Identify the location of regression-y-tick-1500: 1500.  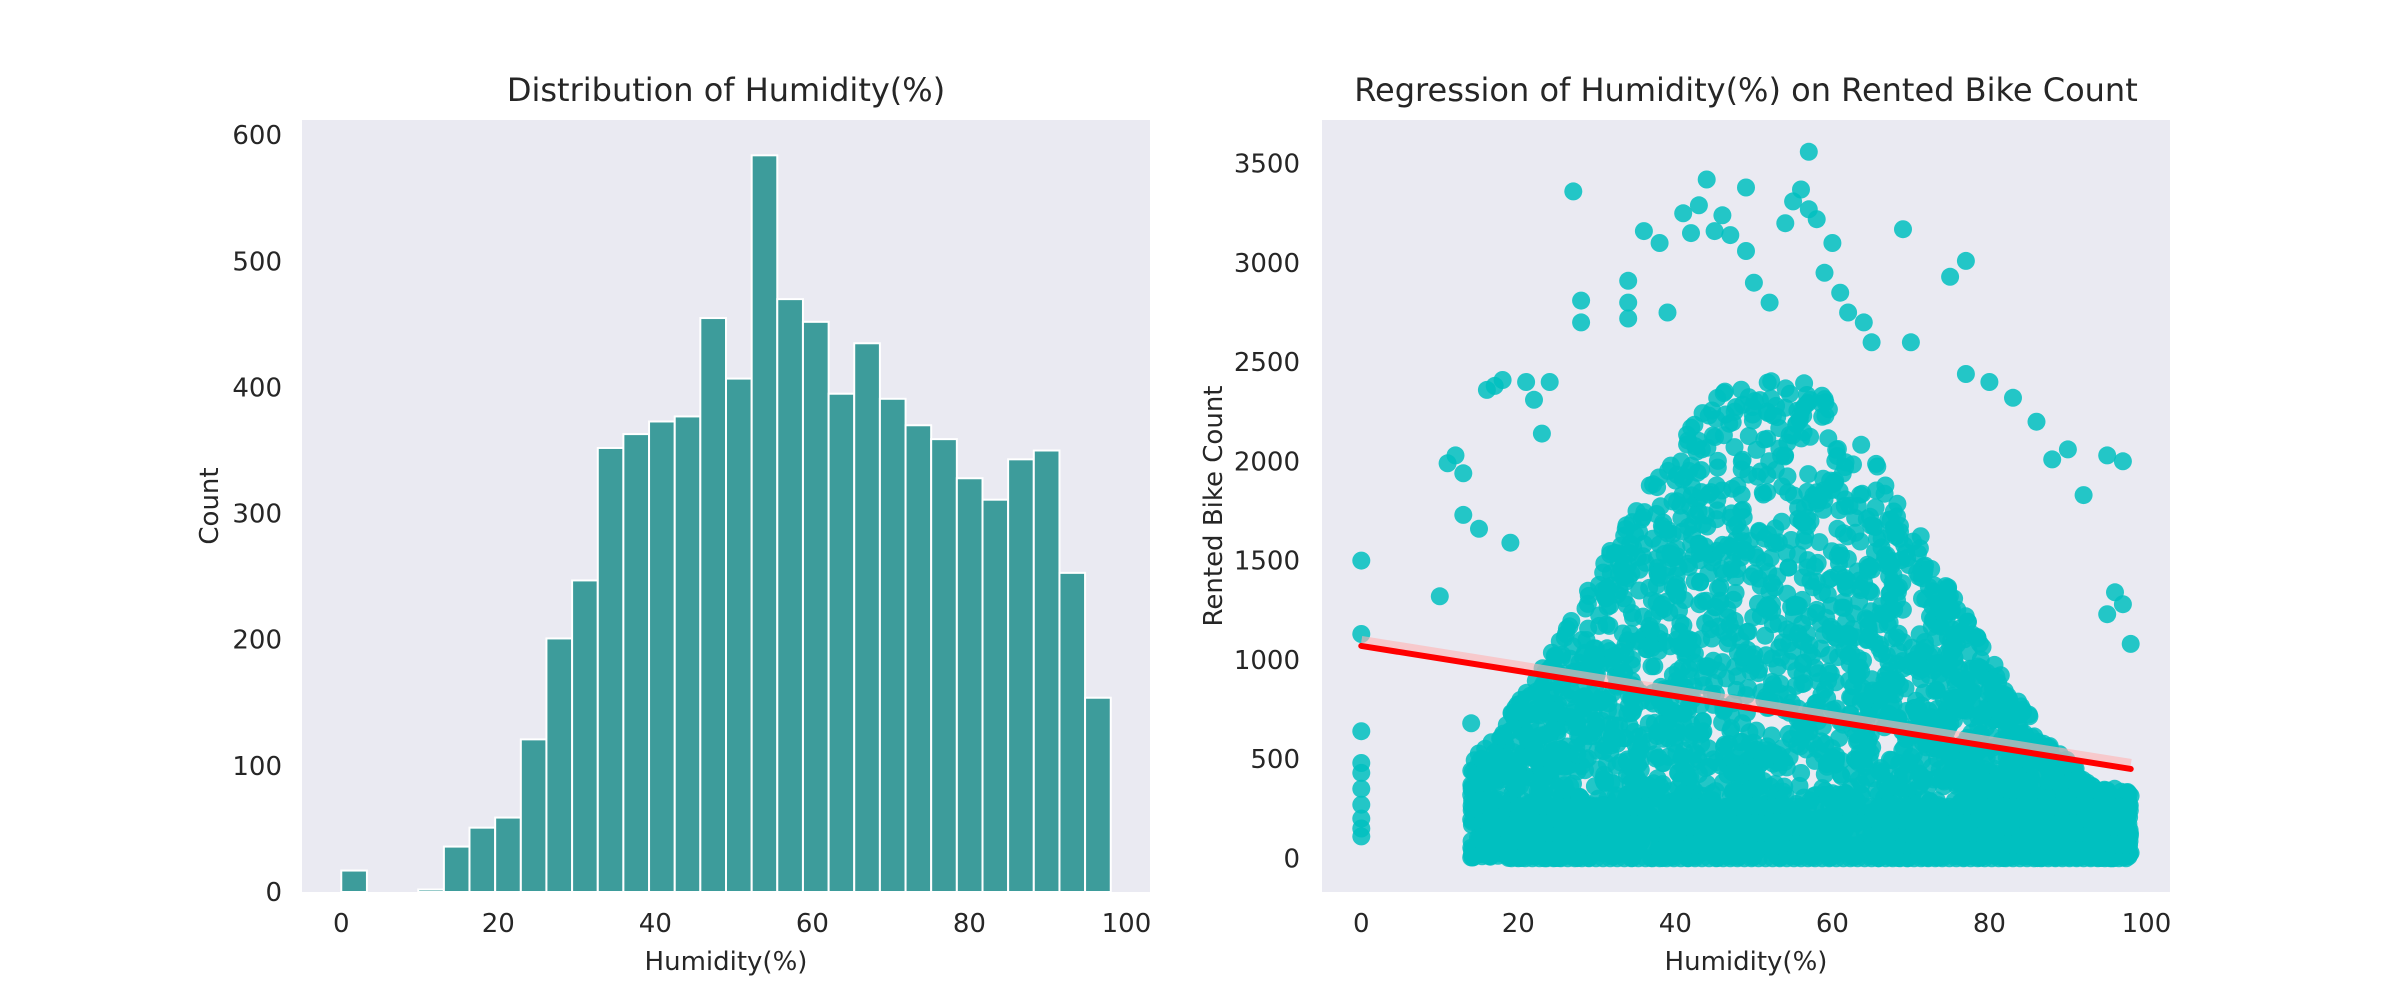
(1267, 562).